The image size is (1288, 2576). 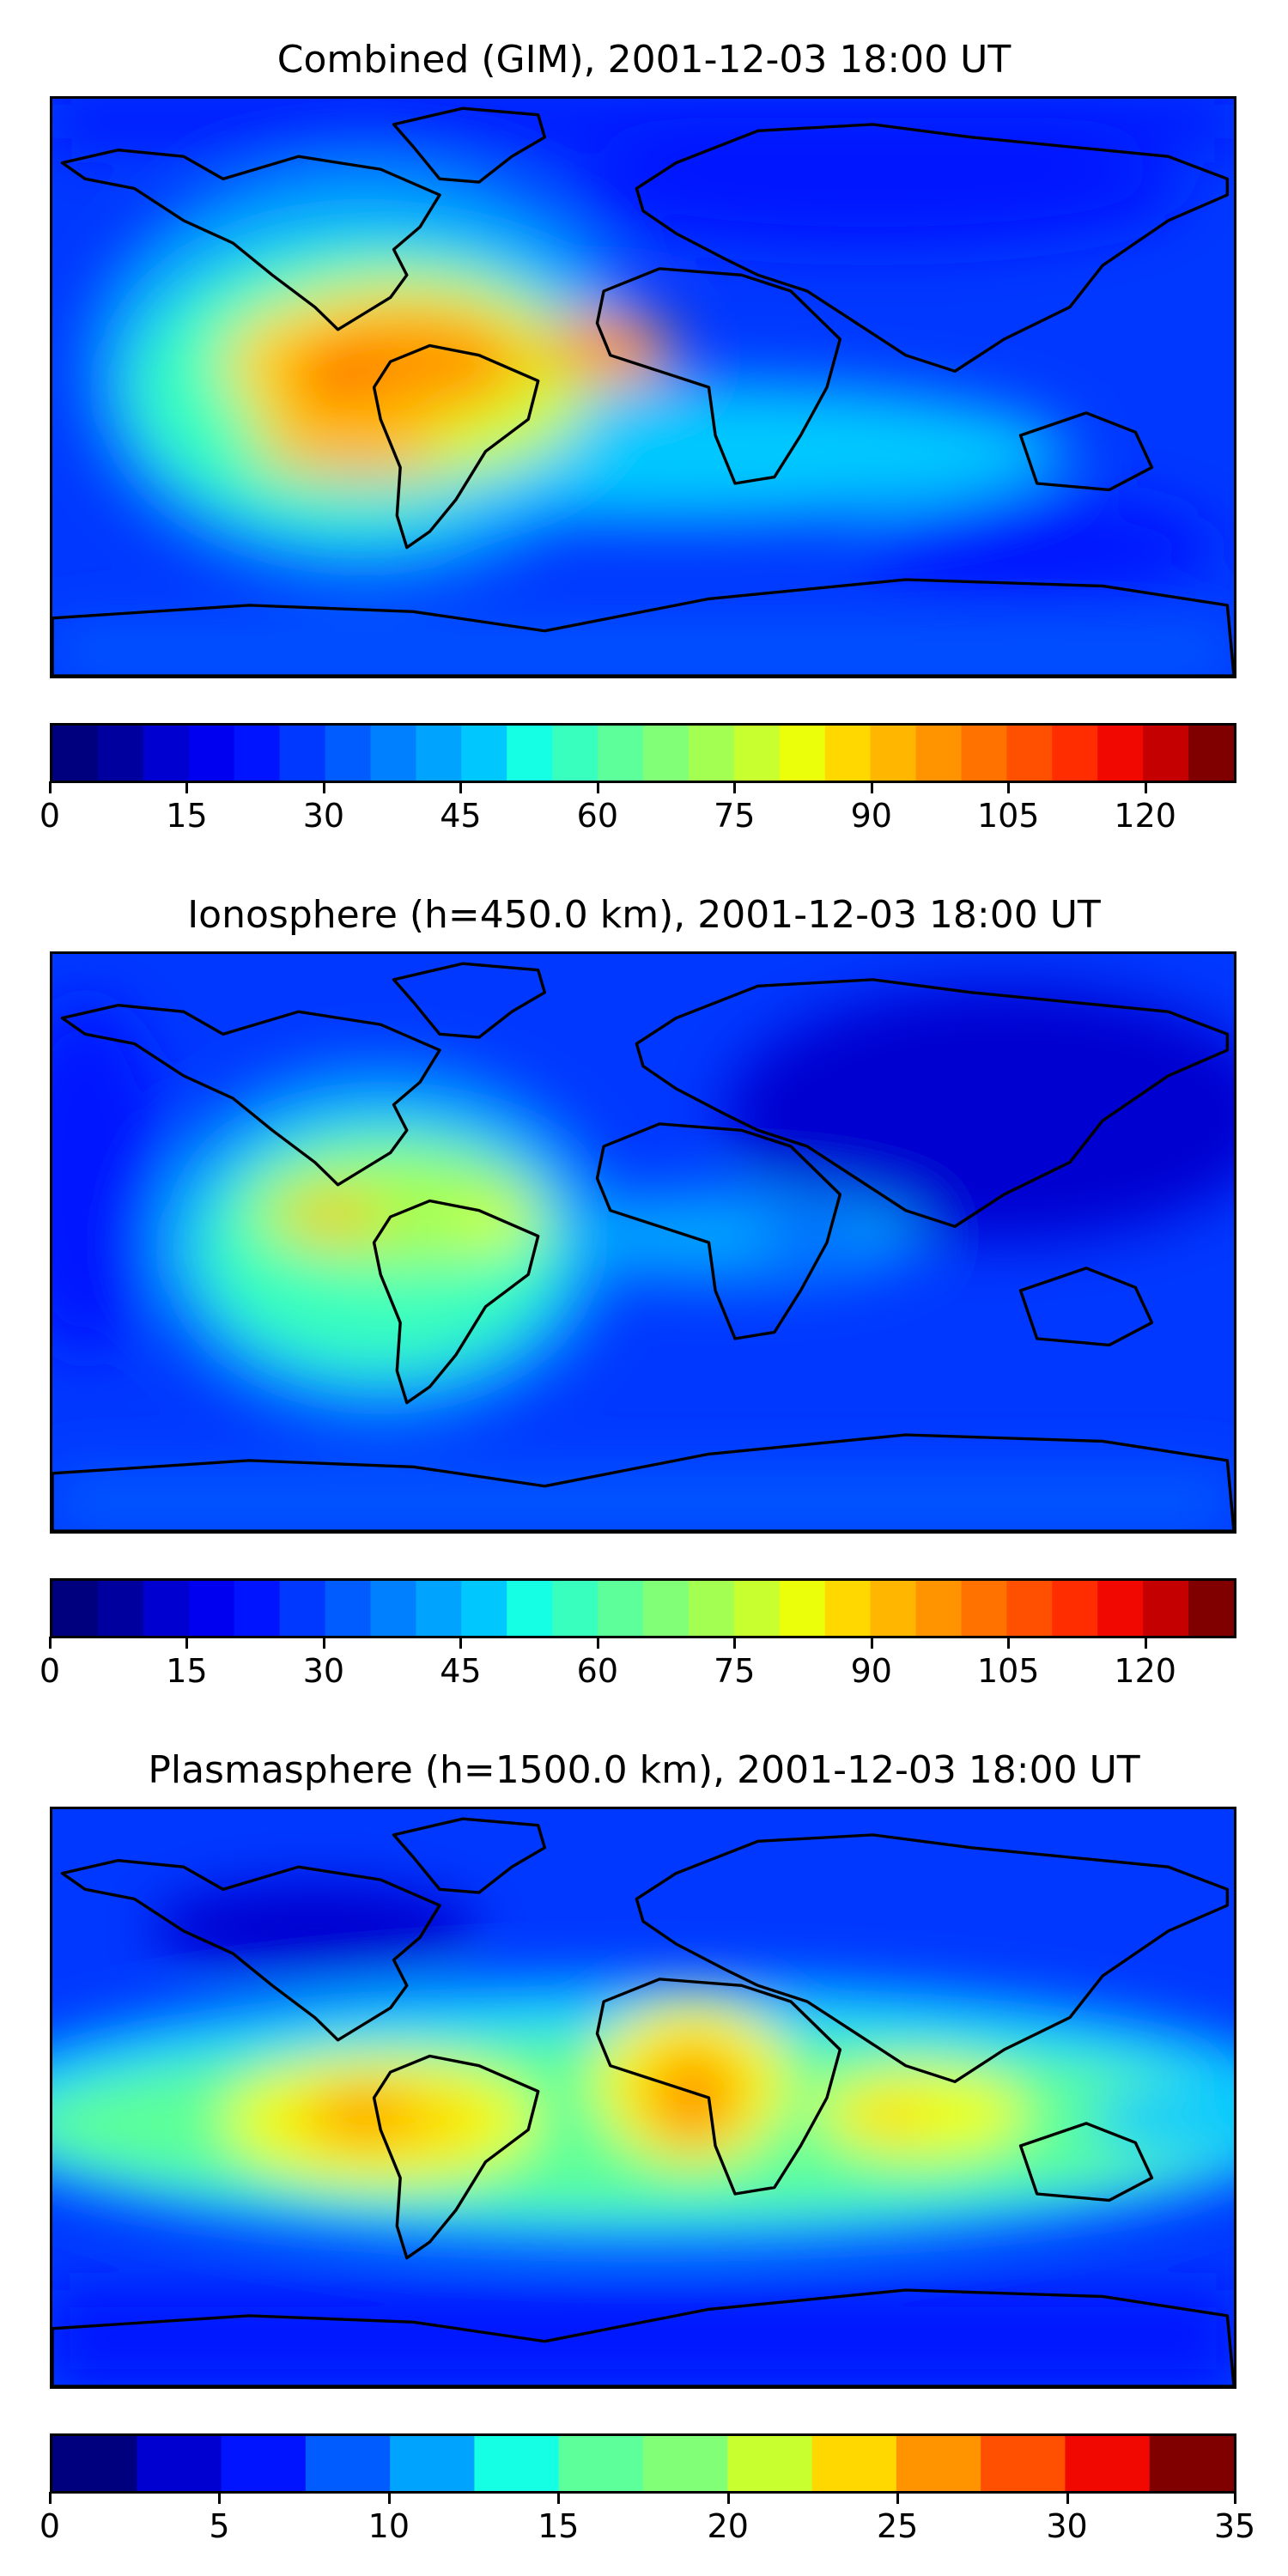 I want to click on colorbar-tick-label: 90, so click(x=871, y=816).